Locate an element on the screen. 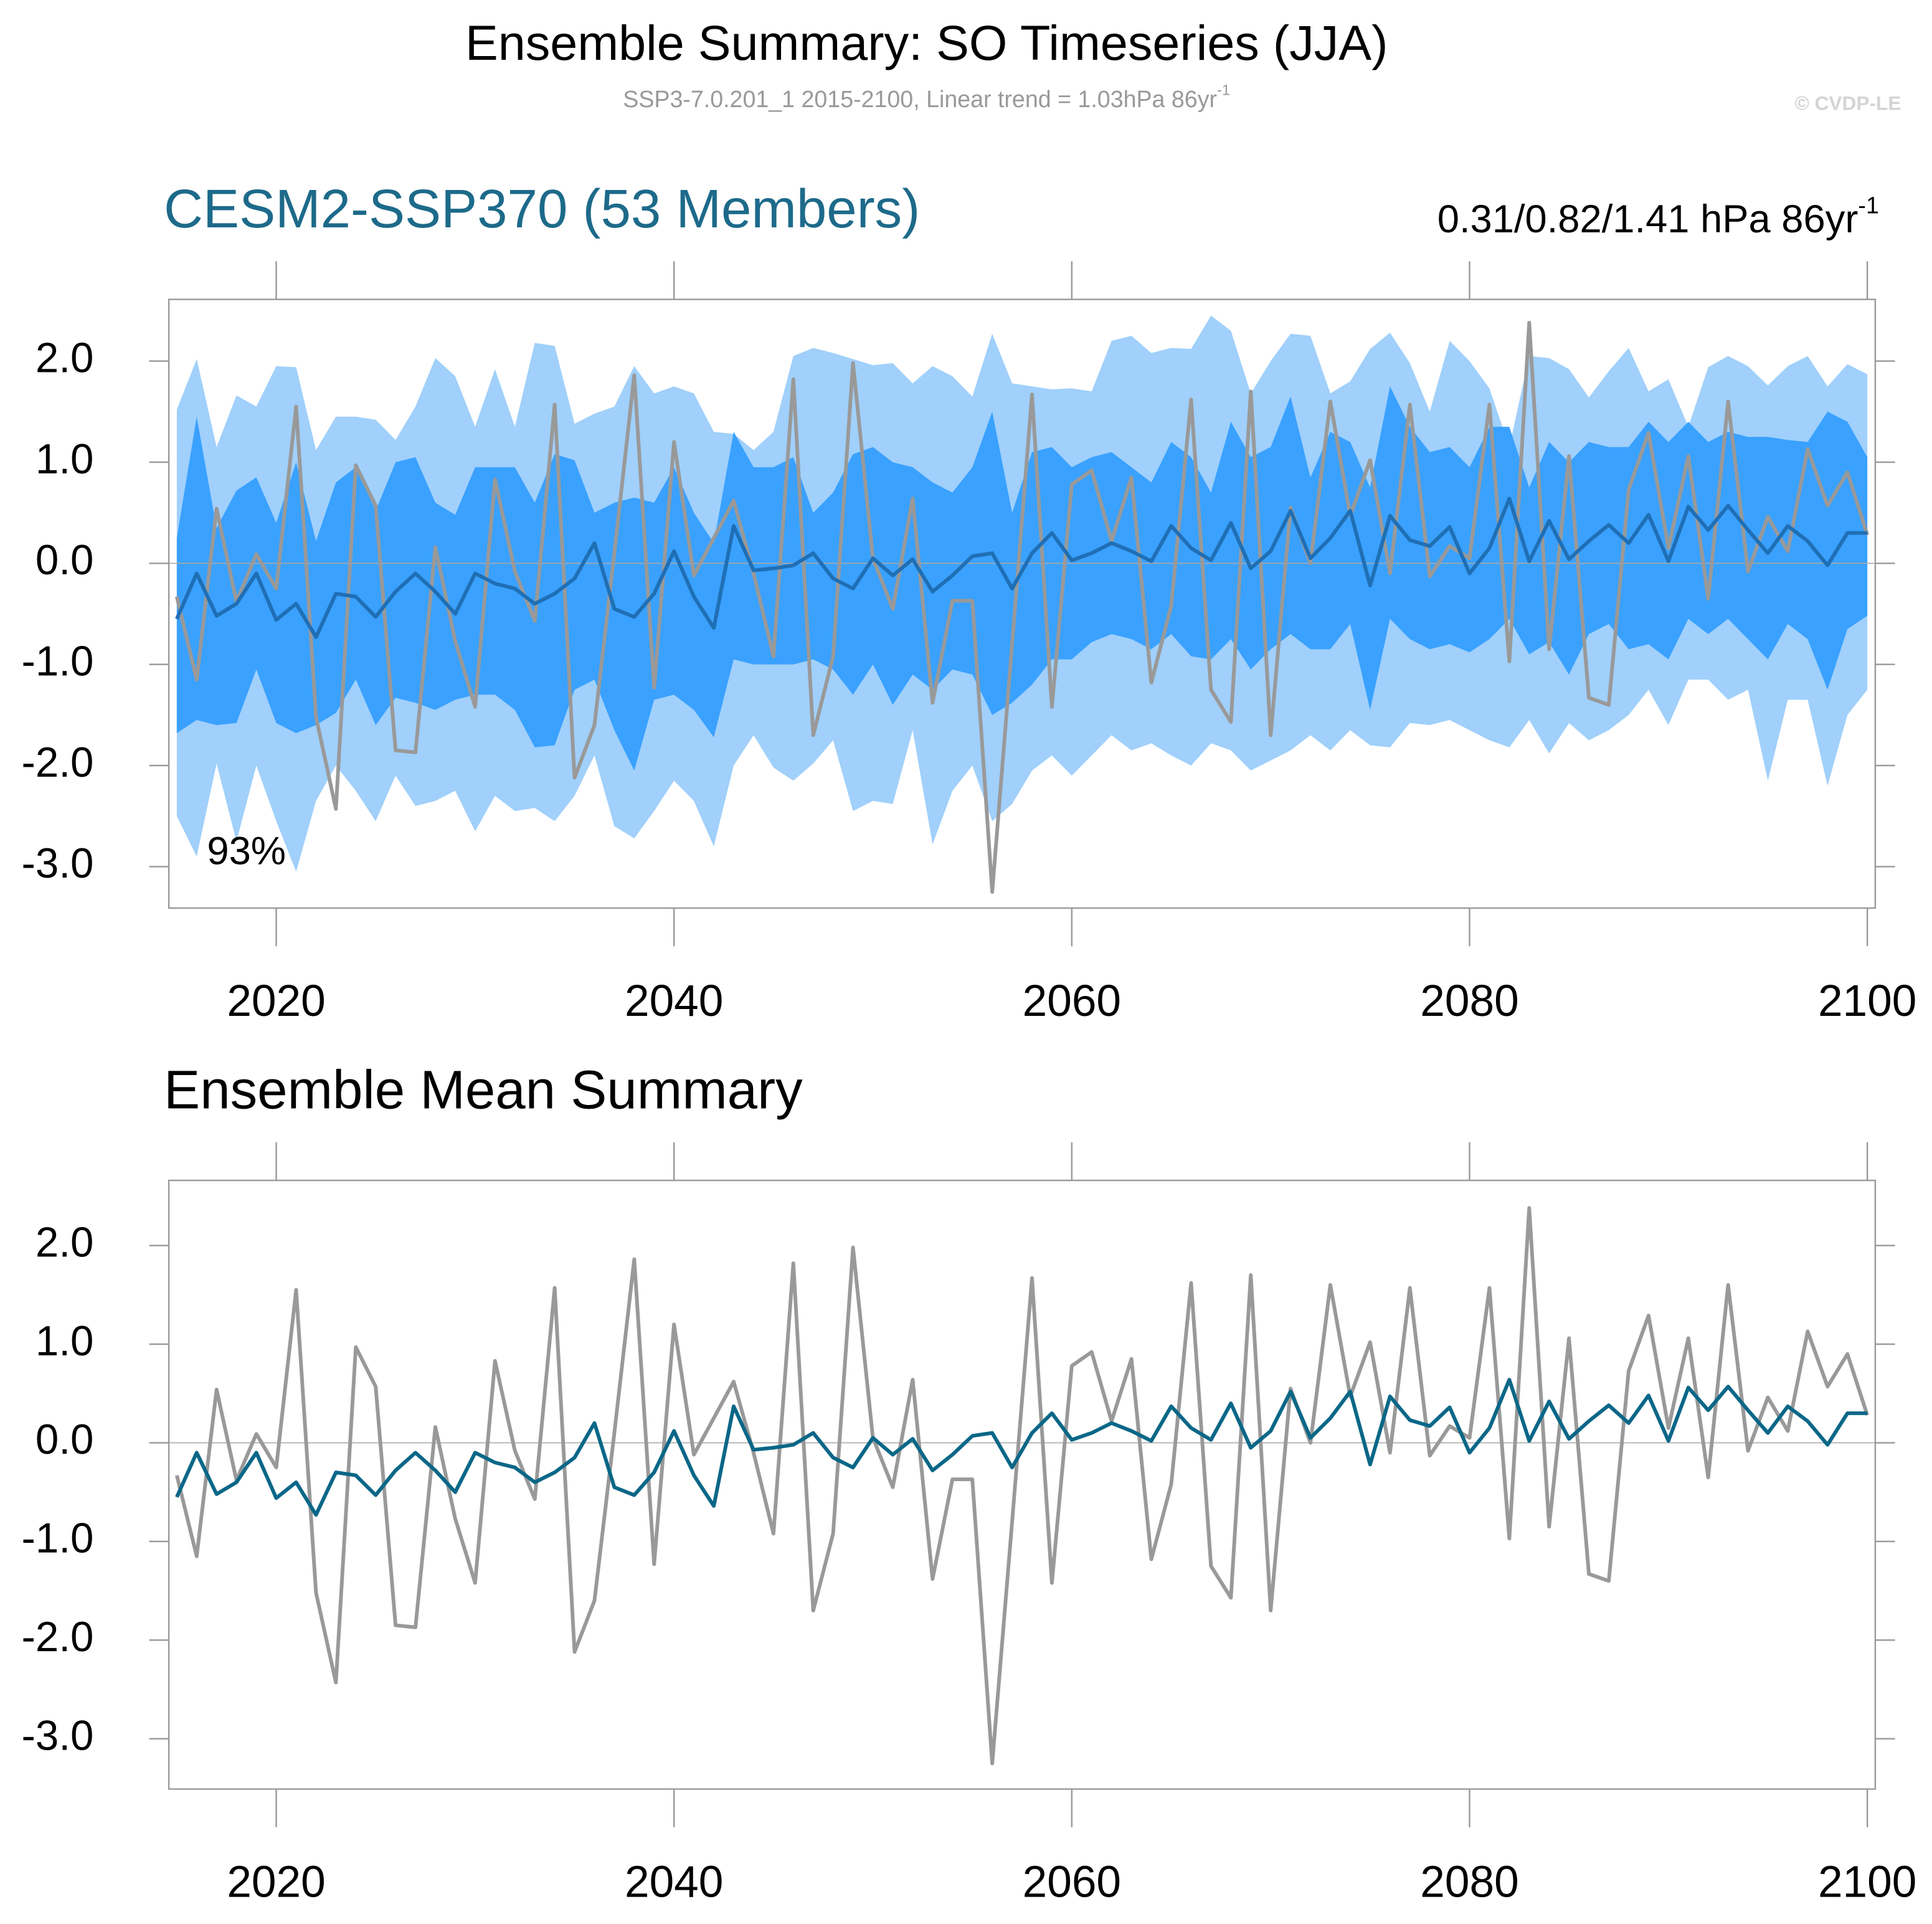  chart-right-title: 0.31/0.82/1.41 hPa 86yr-1 is located at coordinates (1658, 216).